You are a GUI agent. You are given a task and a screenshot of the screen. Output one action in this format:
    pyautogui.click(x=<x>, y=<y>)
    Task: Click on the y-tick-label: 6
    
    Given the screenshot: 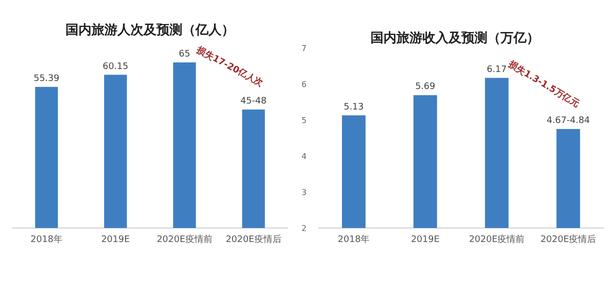 What is the action you would take?
    pyautogui.click(x=304, y=84)
    